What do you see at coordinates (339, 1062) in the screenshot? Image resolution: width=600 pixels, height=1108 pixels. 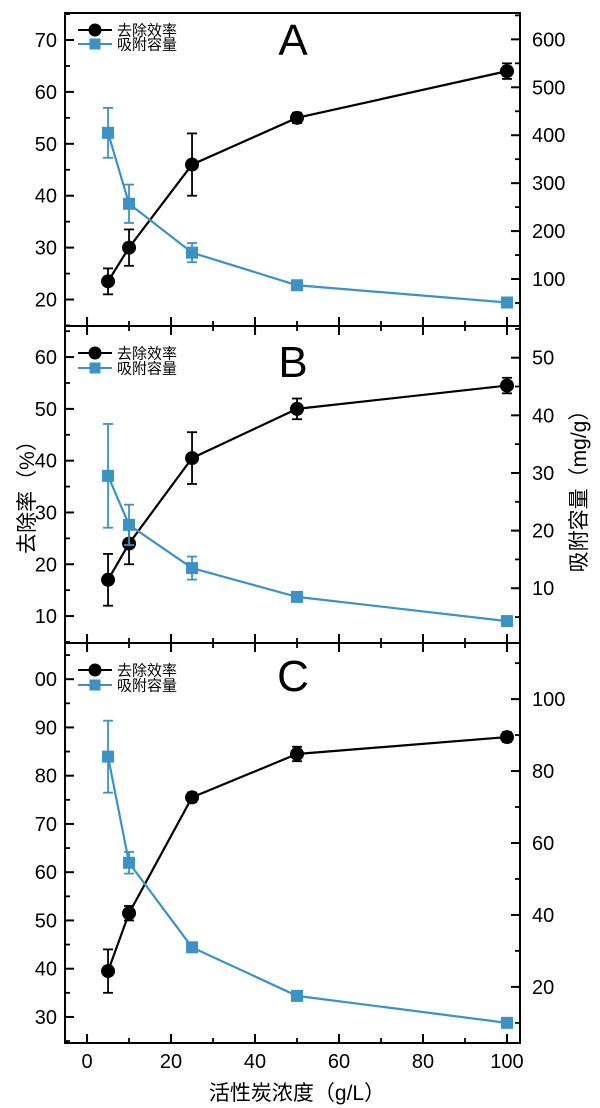 I see `x-tick-label: 60` at bounding box center [339, 1062].